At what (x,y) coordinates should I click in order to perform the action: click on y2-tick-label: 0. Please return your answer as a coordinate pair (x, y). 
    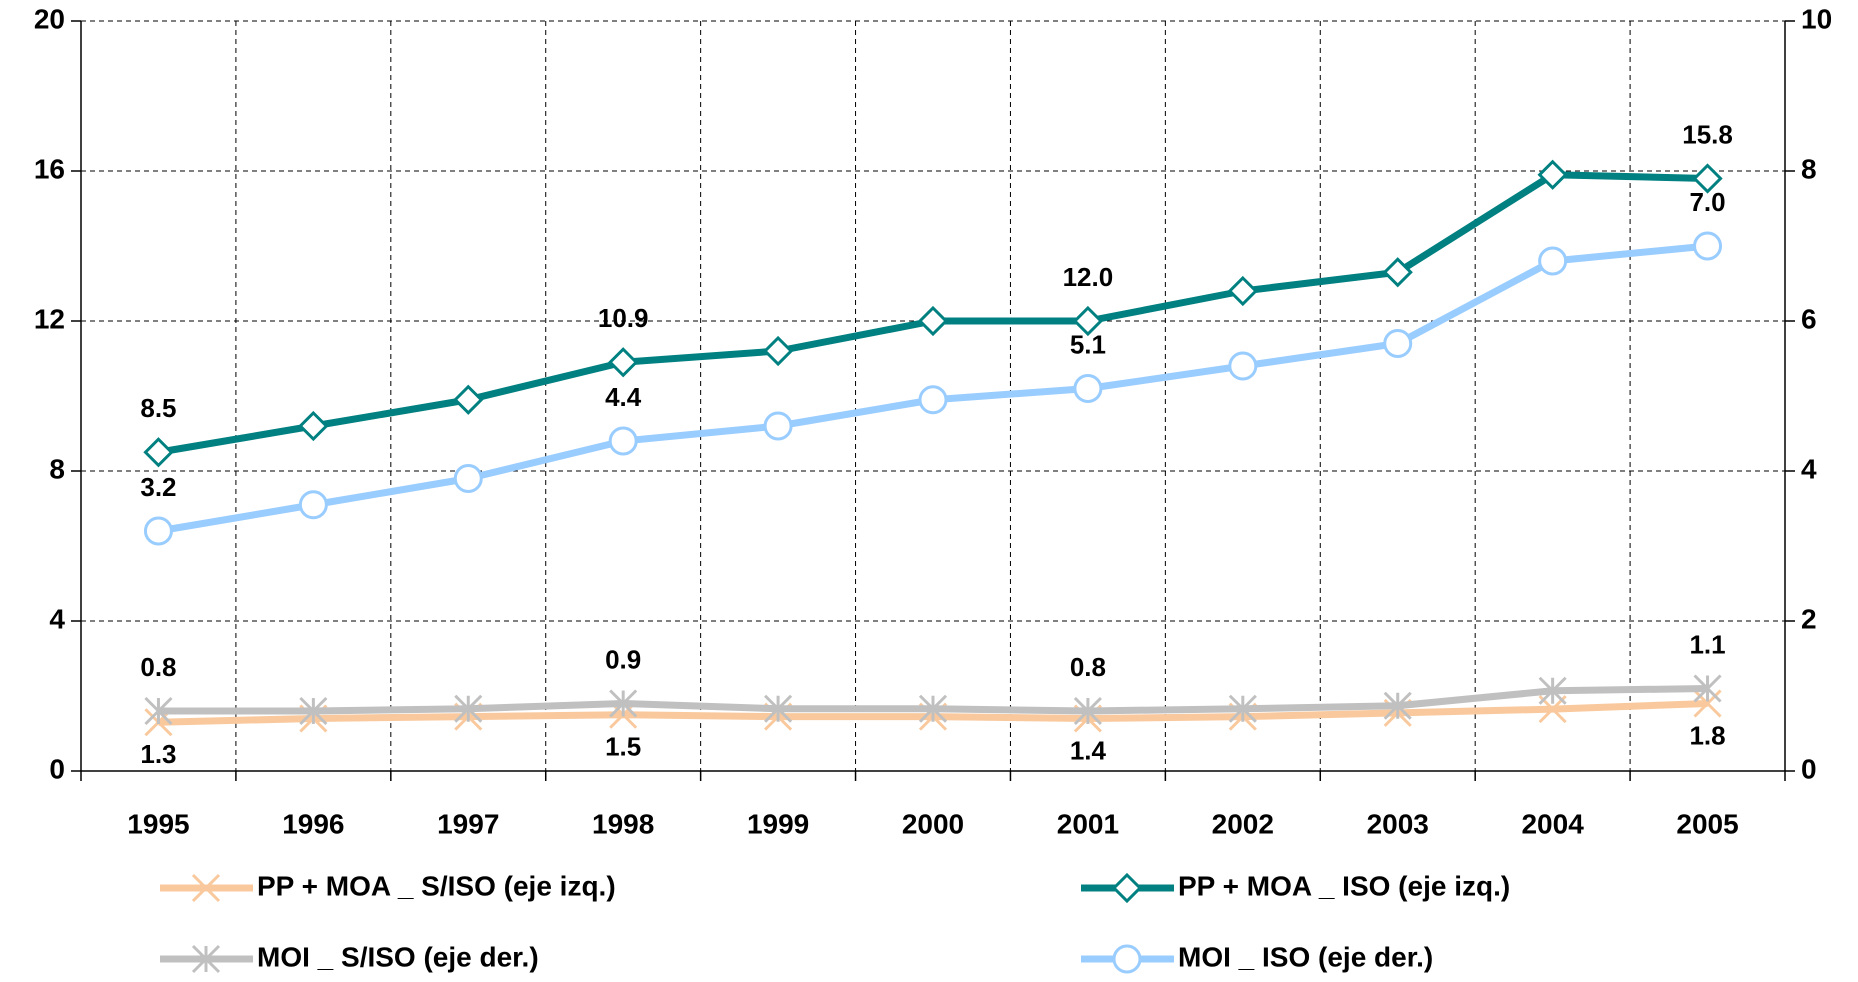
    Looking at the image, I should click on (1809, 768).